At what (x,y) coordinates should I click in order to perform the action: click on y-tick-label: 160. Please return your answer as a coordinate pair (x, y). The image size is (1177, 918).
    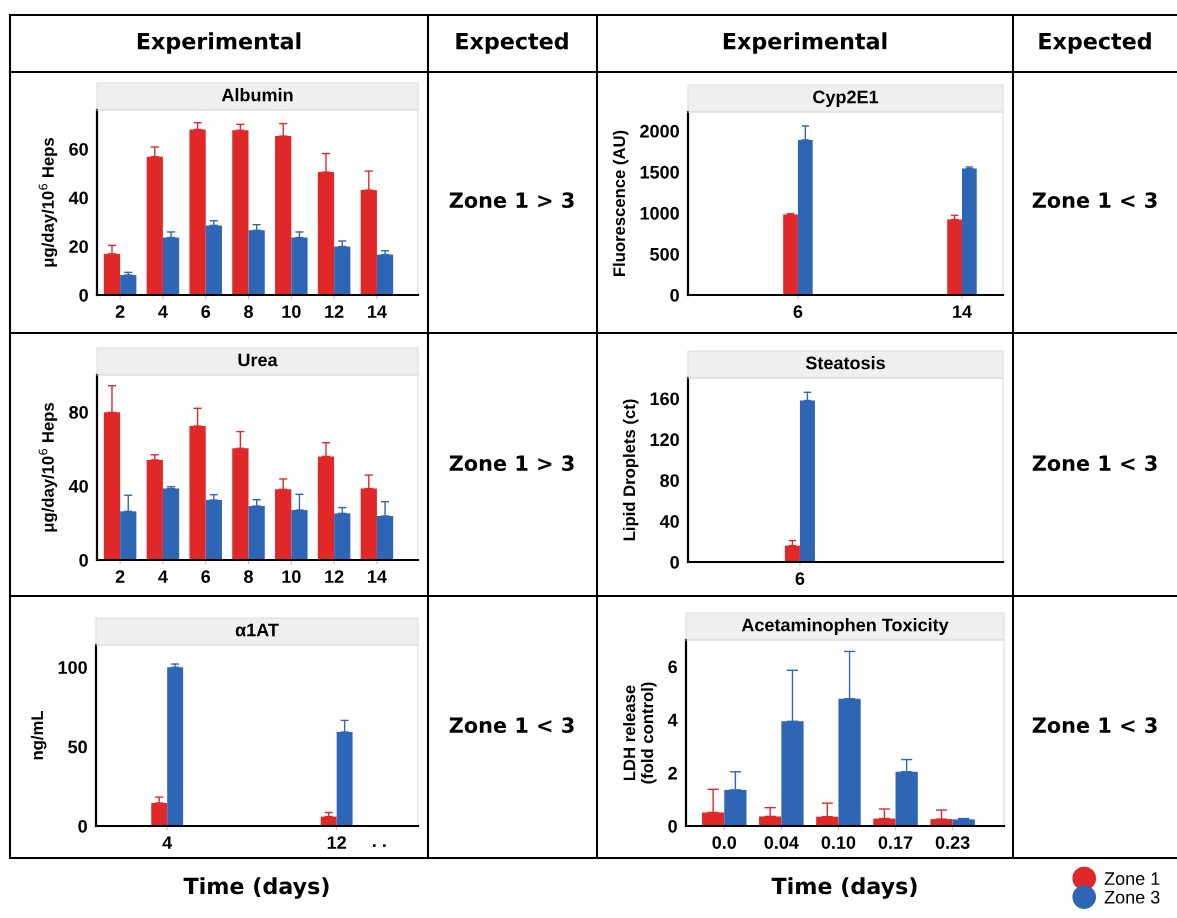
    Looking at the image, I should click on (664, 399).